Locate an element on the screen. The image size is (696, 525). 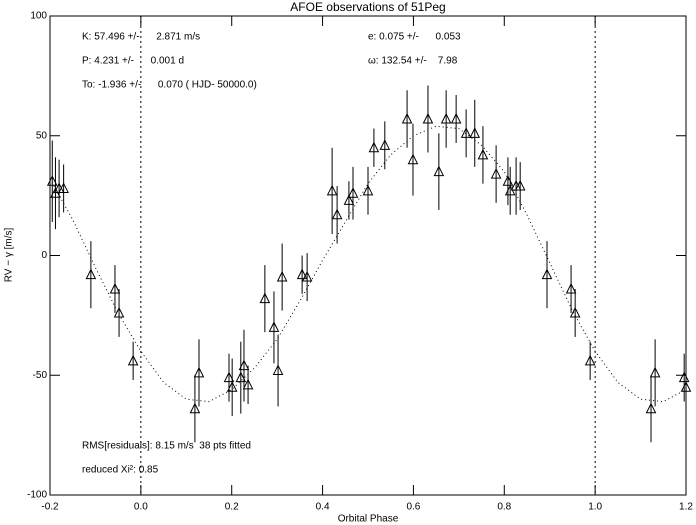
annotation: To: -1.936 +/- 0.070 ( HJD- 50000.0) is located at coordinates (169, 85).